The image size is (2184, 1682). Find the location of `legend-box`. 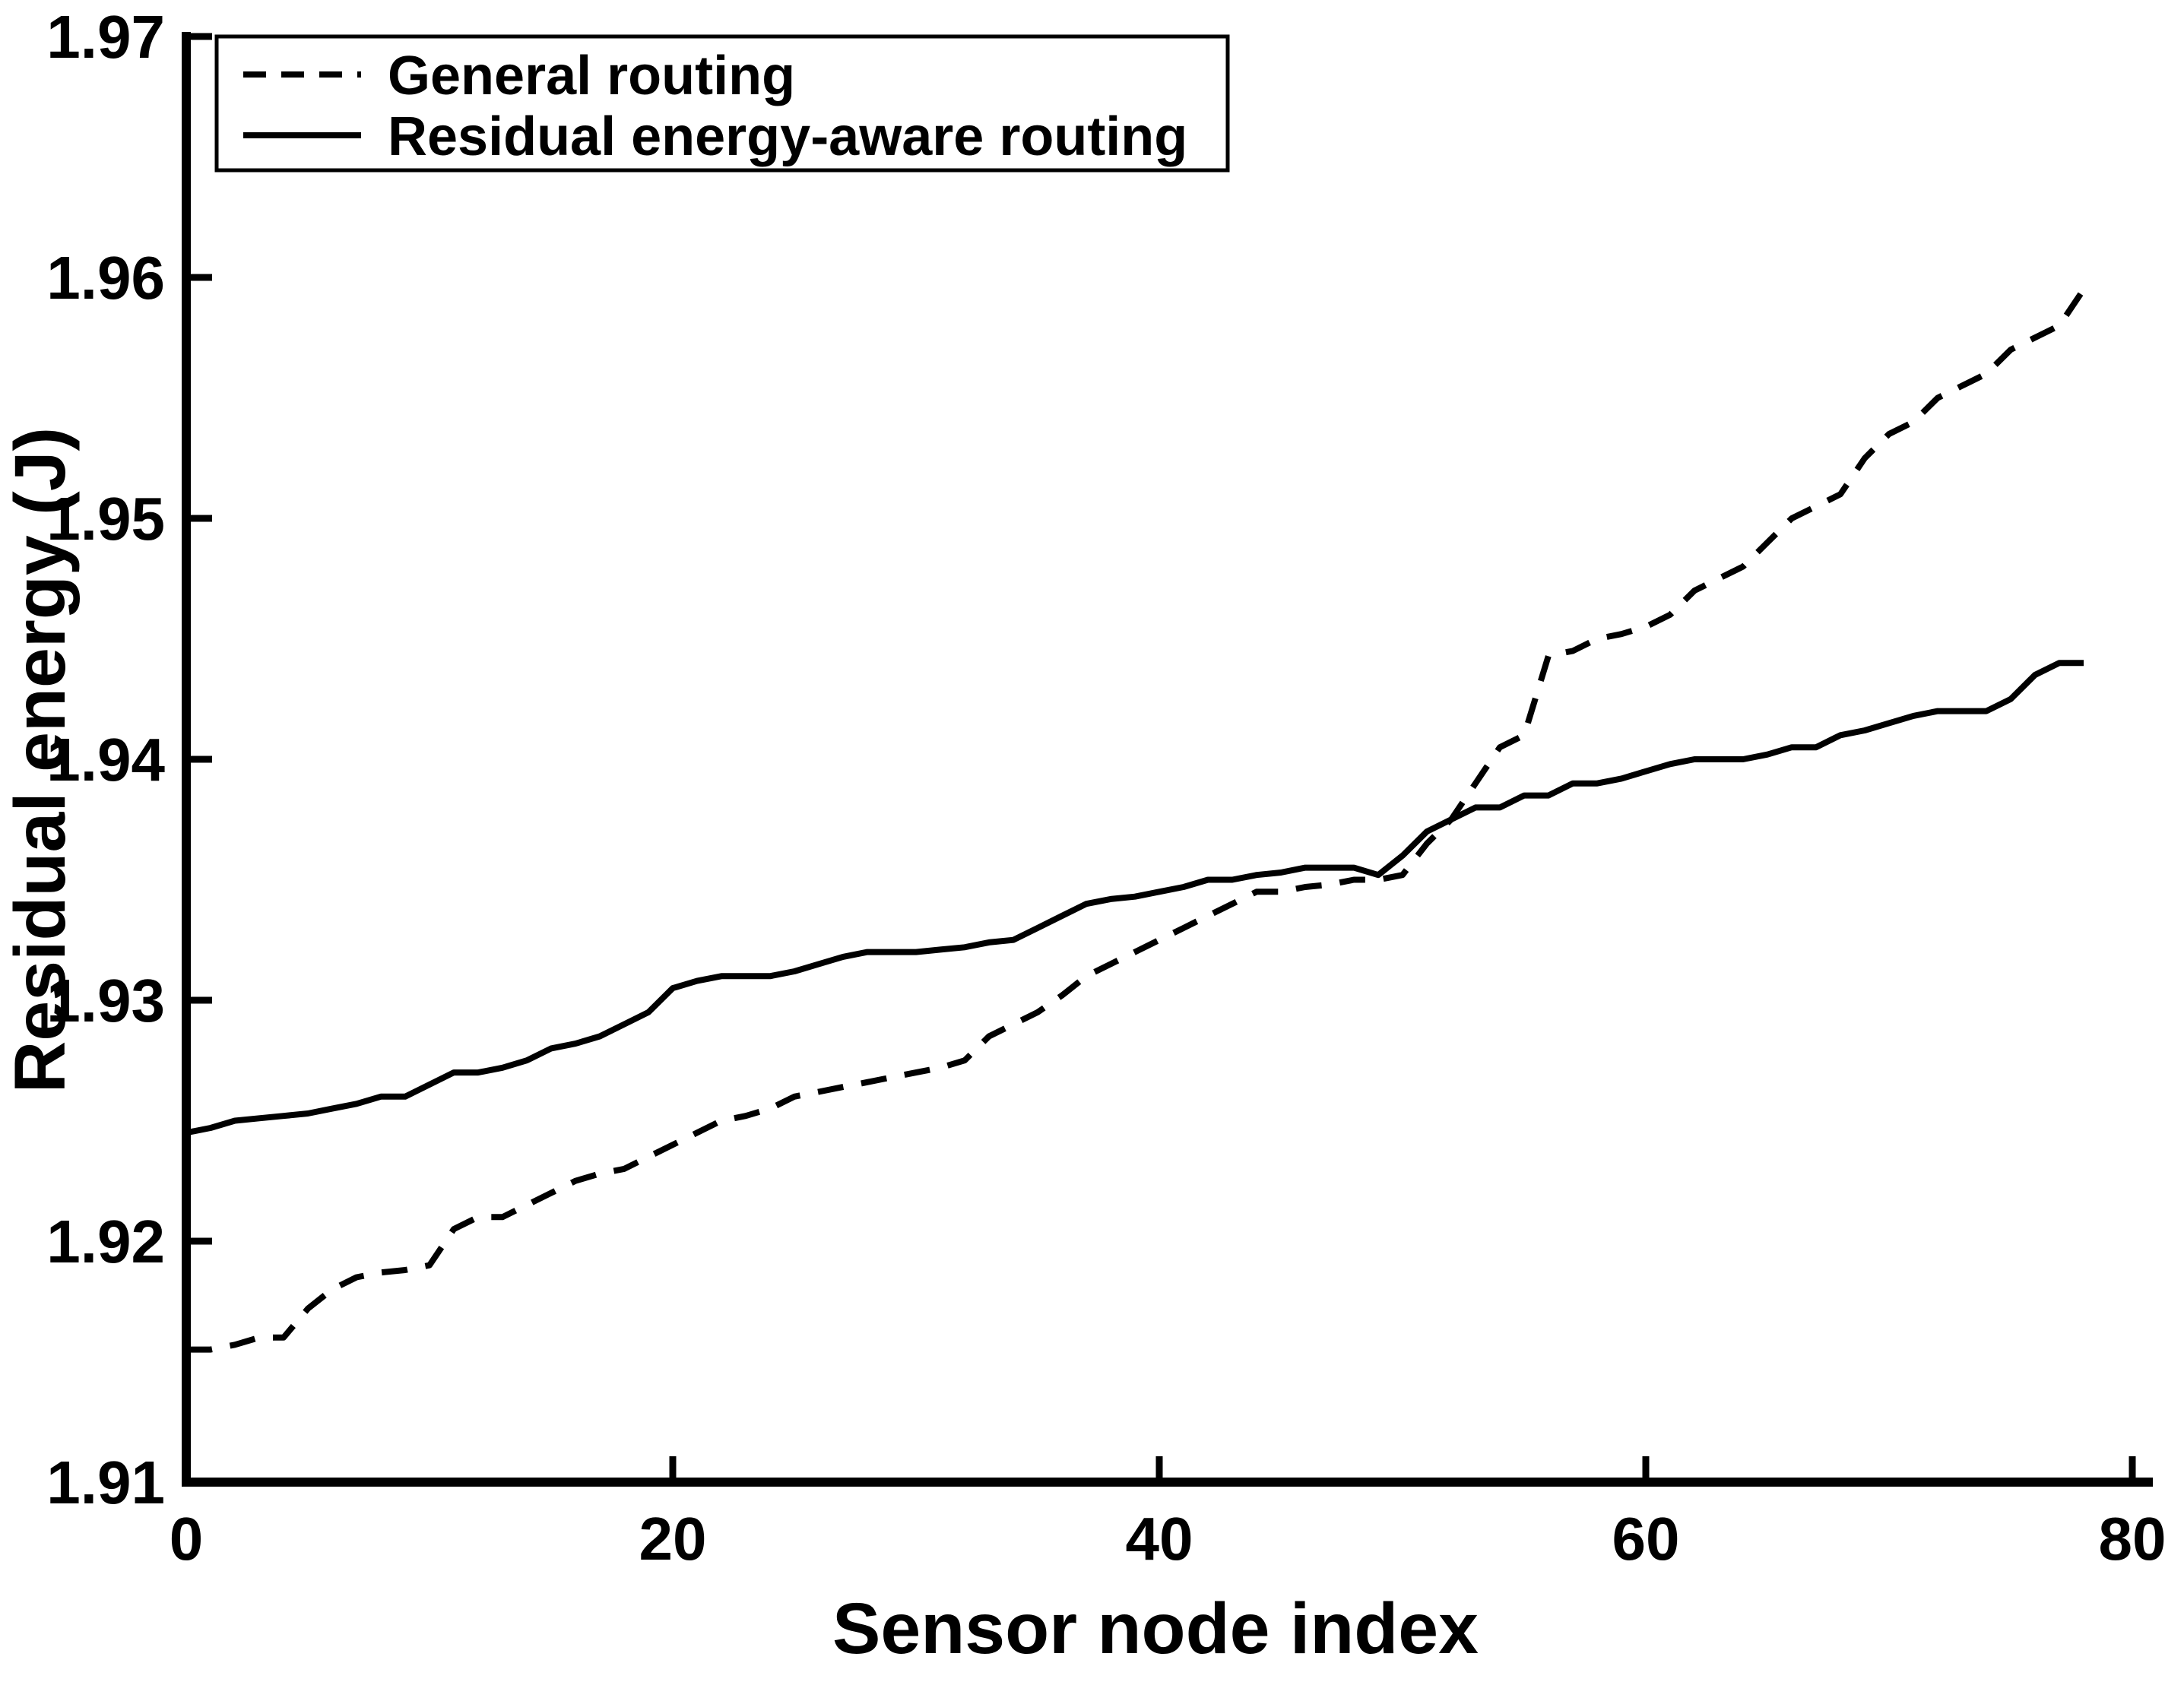

legend-box is located at coordinates (722, 103).